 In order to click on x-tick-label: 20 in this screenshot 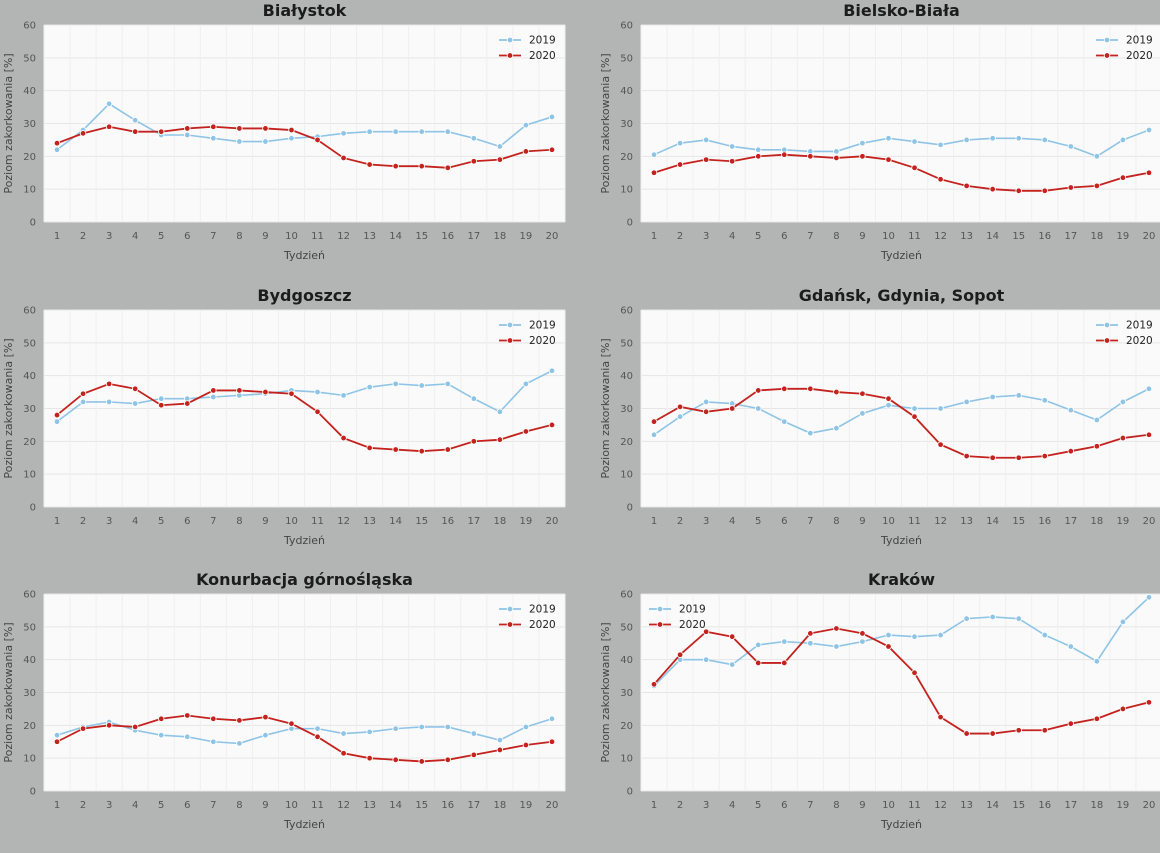, I will do `click(1149, 236)`.